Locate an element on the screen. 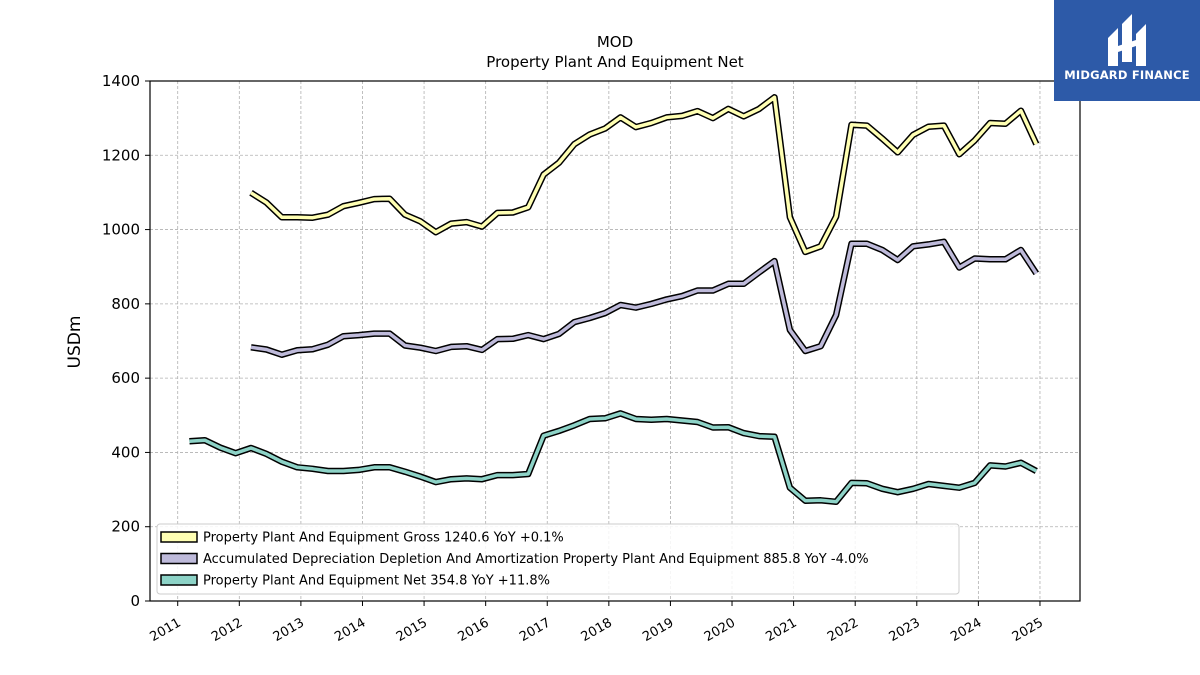 The image size is (1200, 675). x-tick-label: 2012 is located at coordinates (227, 630).